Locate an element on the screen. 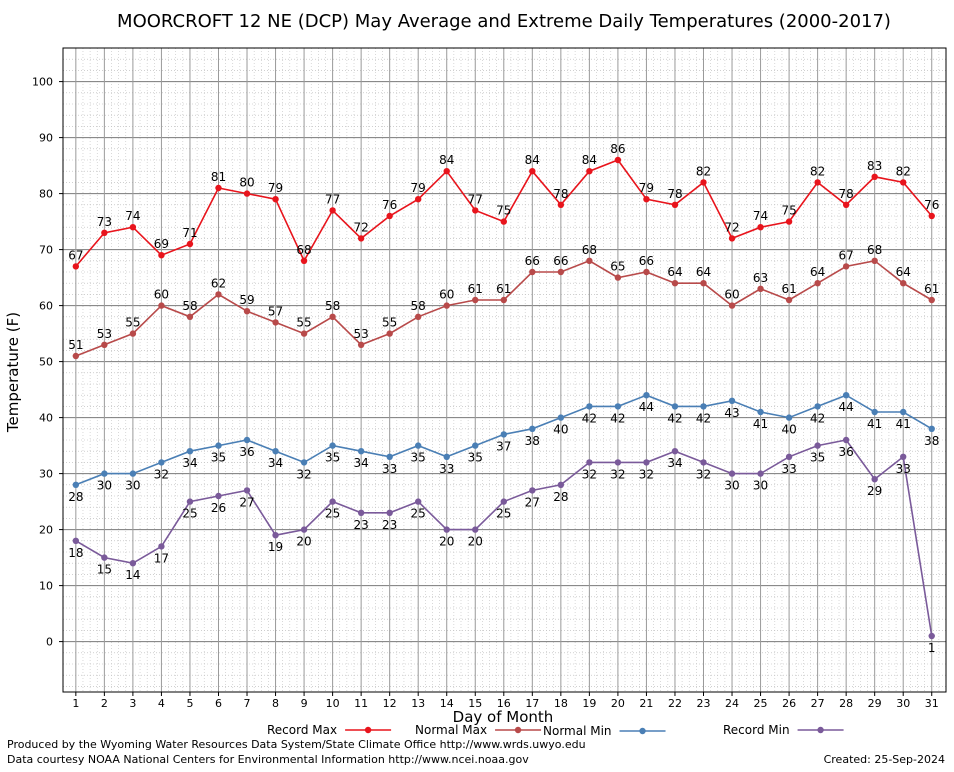  x-tick-label: 17 is located at coordinates (532, 703).